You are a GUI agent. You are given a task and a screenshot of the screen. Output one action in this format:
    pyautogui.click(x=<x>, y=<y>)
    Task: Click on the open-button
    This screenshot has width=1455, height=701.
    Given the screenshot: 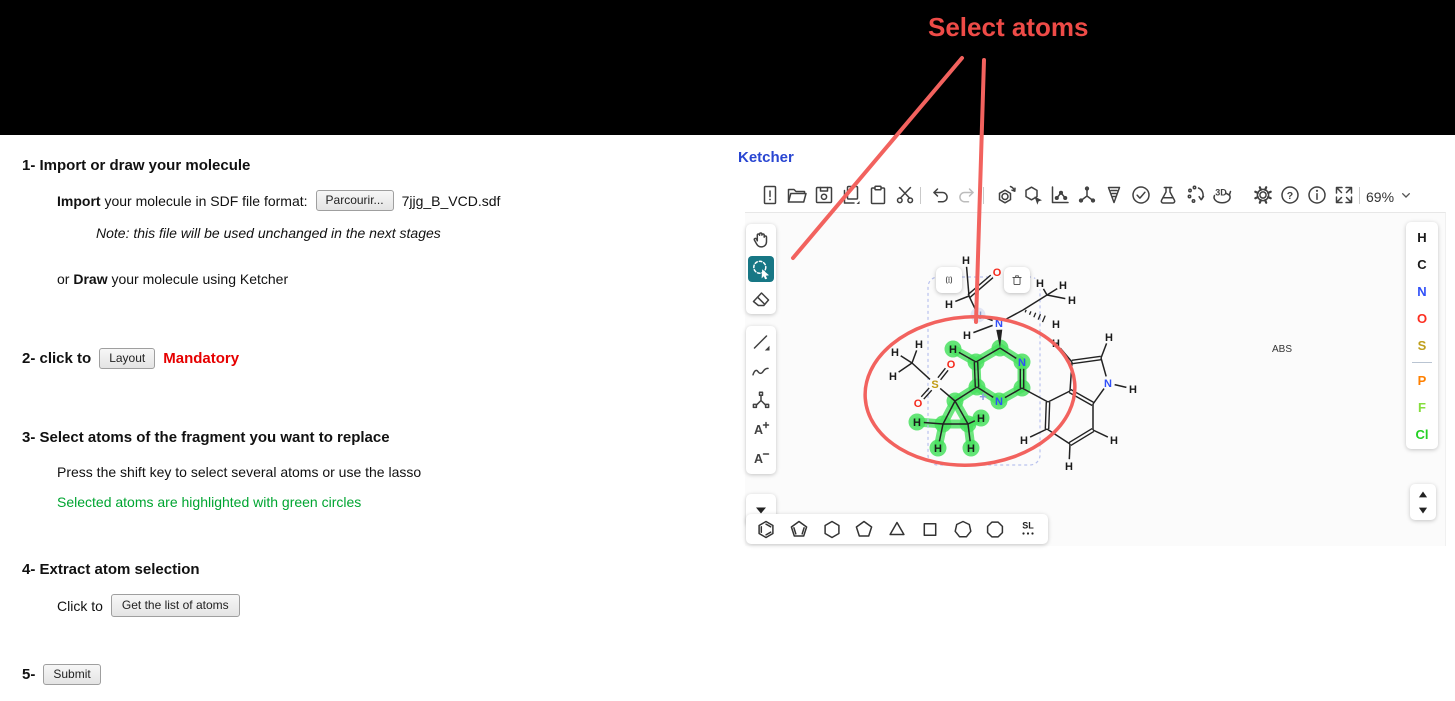 What is the action you would take?
    pyautogui.click(x=797, y=195)
    